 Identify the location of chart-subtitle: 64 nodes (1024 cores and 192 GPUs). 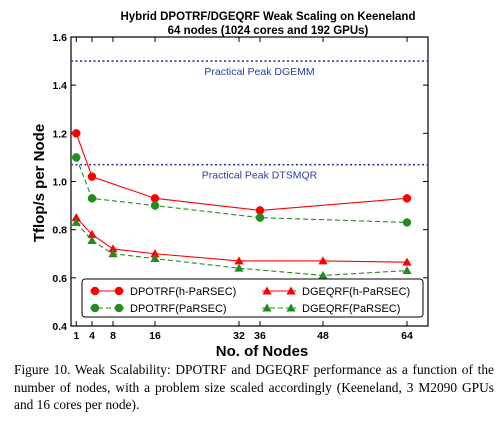
(268, 31).